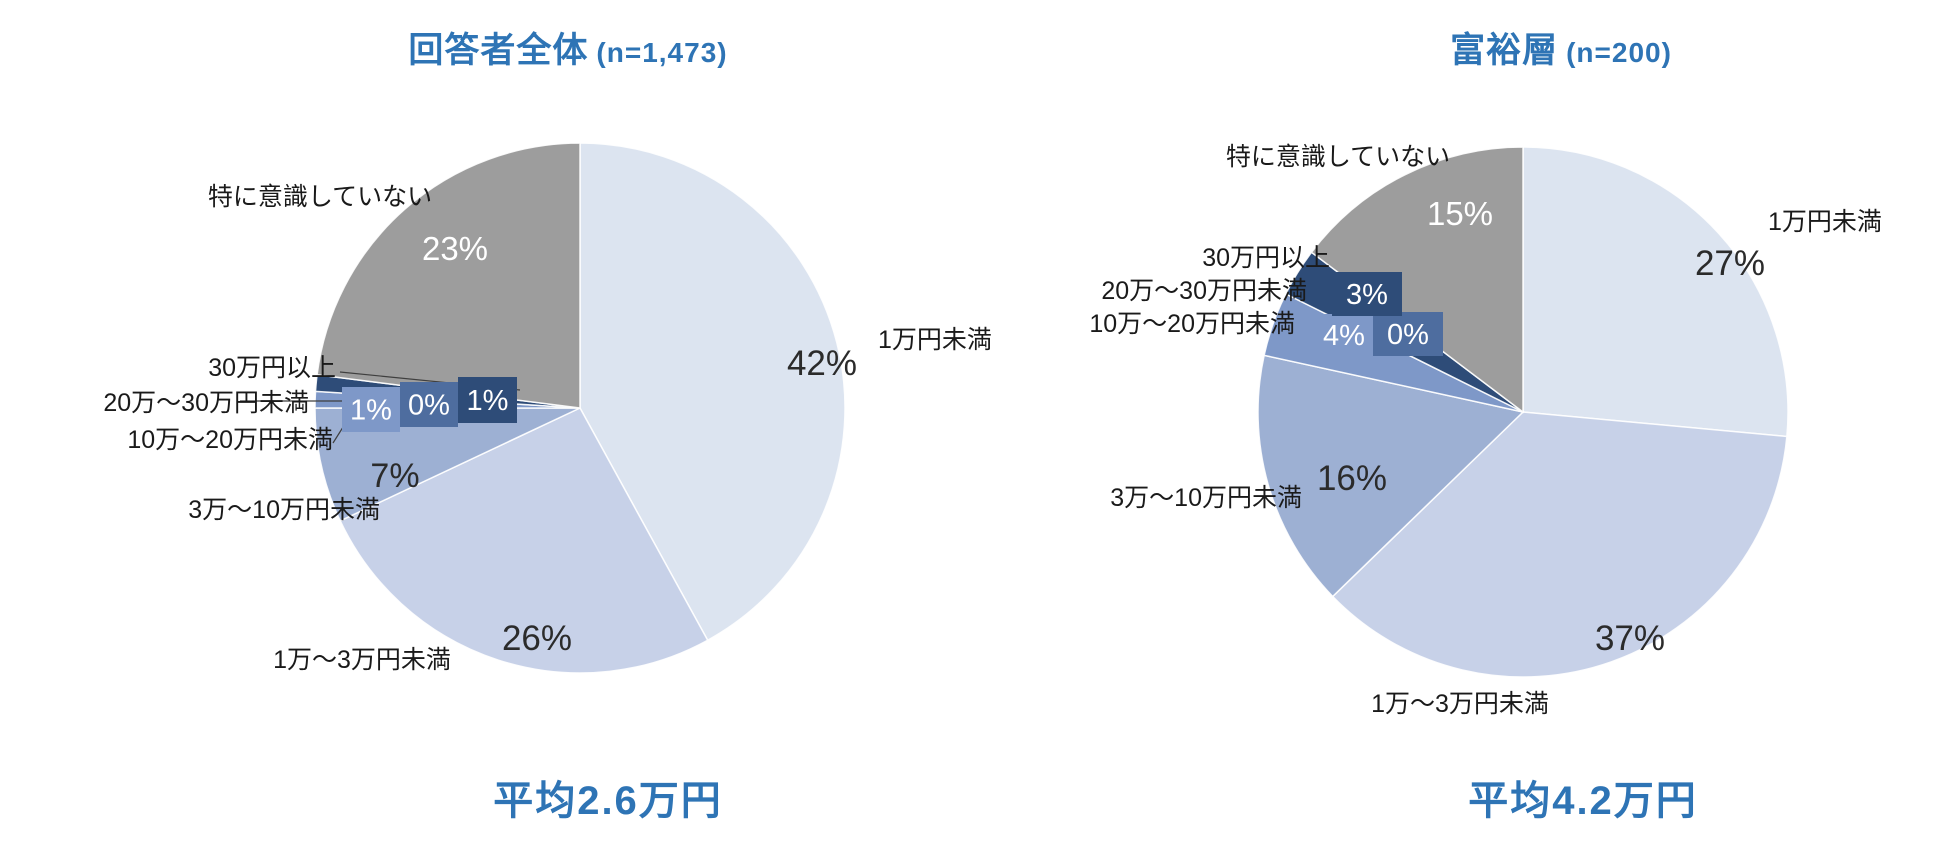  What do you see at coordinates (394, 476) in the screenshot?
I see `pct-label-0-2: 7%` at bounding box center [394, 476].